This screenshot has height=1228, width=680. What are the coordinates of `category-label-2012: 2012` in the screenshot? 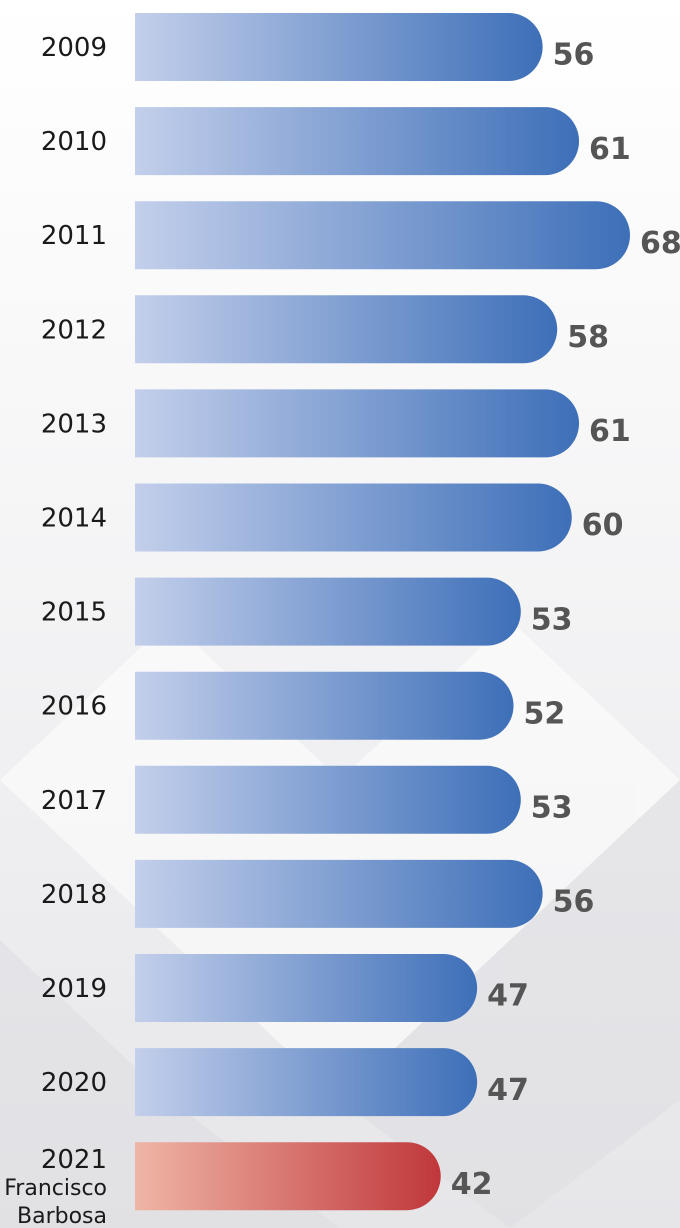 It's located at (74, 330).